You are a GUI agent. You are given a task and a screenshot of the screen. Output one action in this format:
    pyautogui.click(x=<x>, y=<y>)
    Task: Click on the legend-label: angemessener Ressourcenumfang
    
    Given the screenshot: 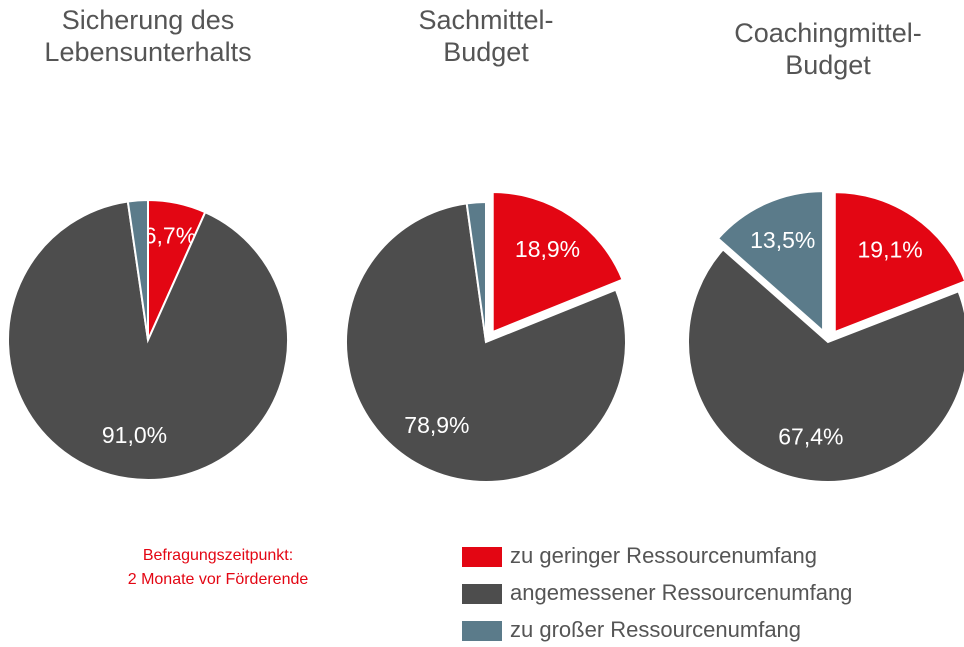 What is the action you would take?
    pyautogui.click(x=681, y=592)
    